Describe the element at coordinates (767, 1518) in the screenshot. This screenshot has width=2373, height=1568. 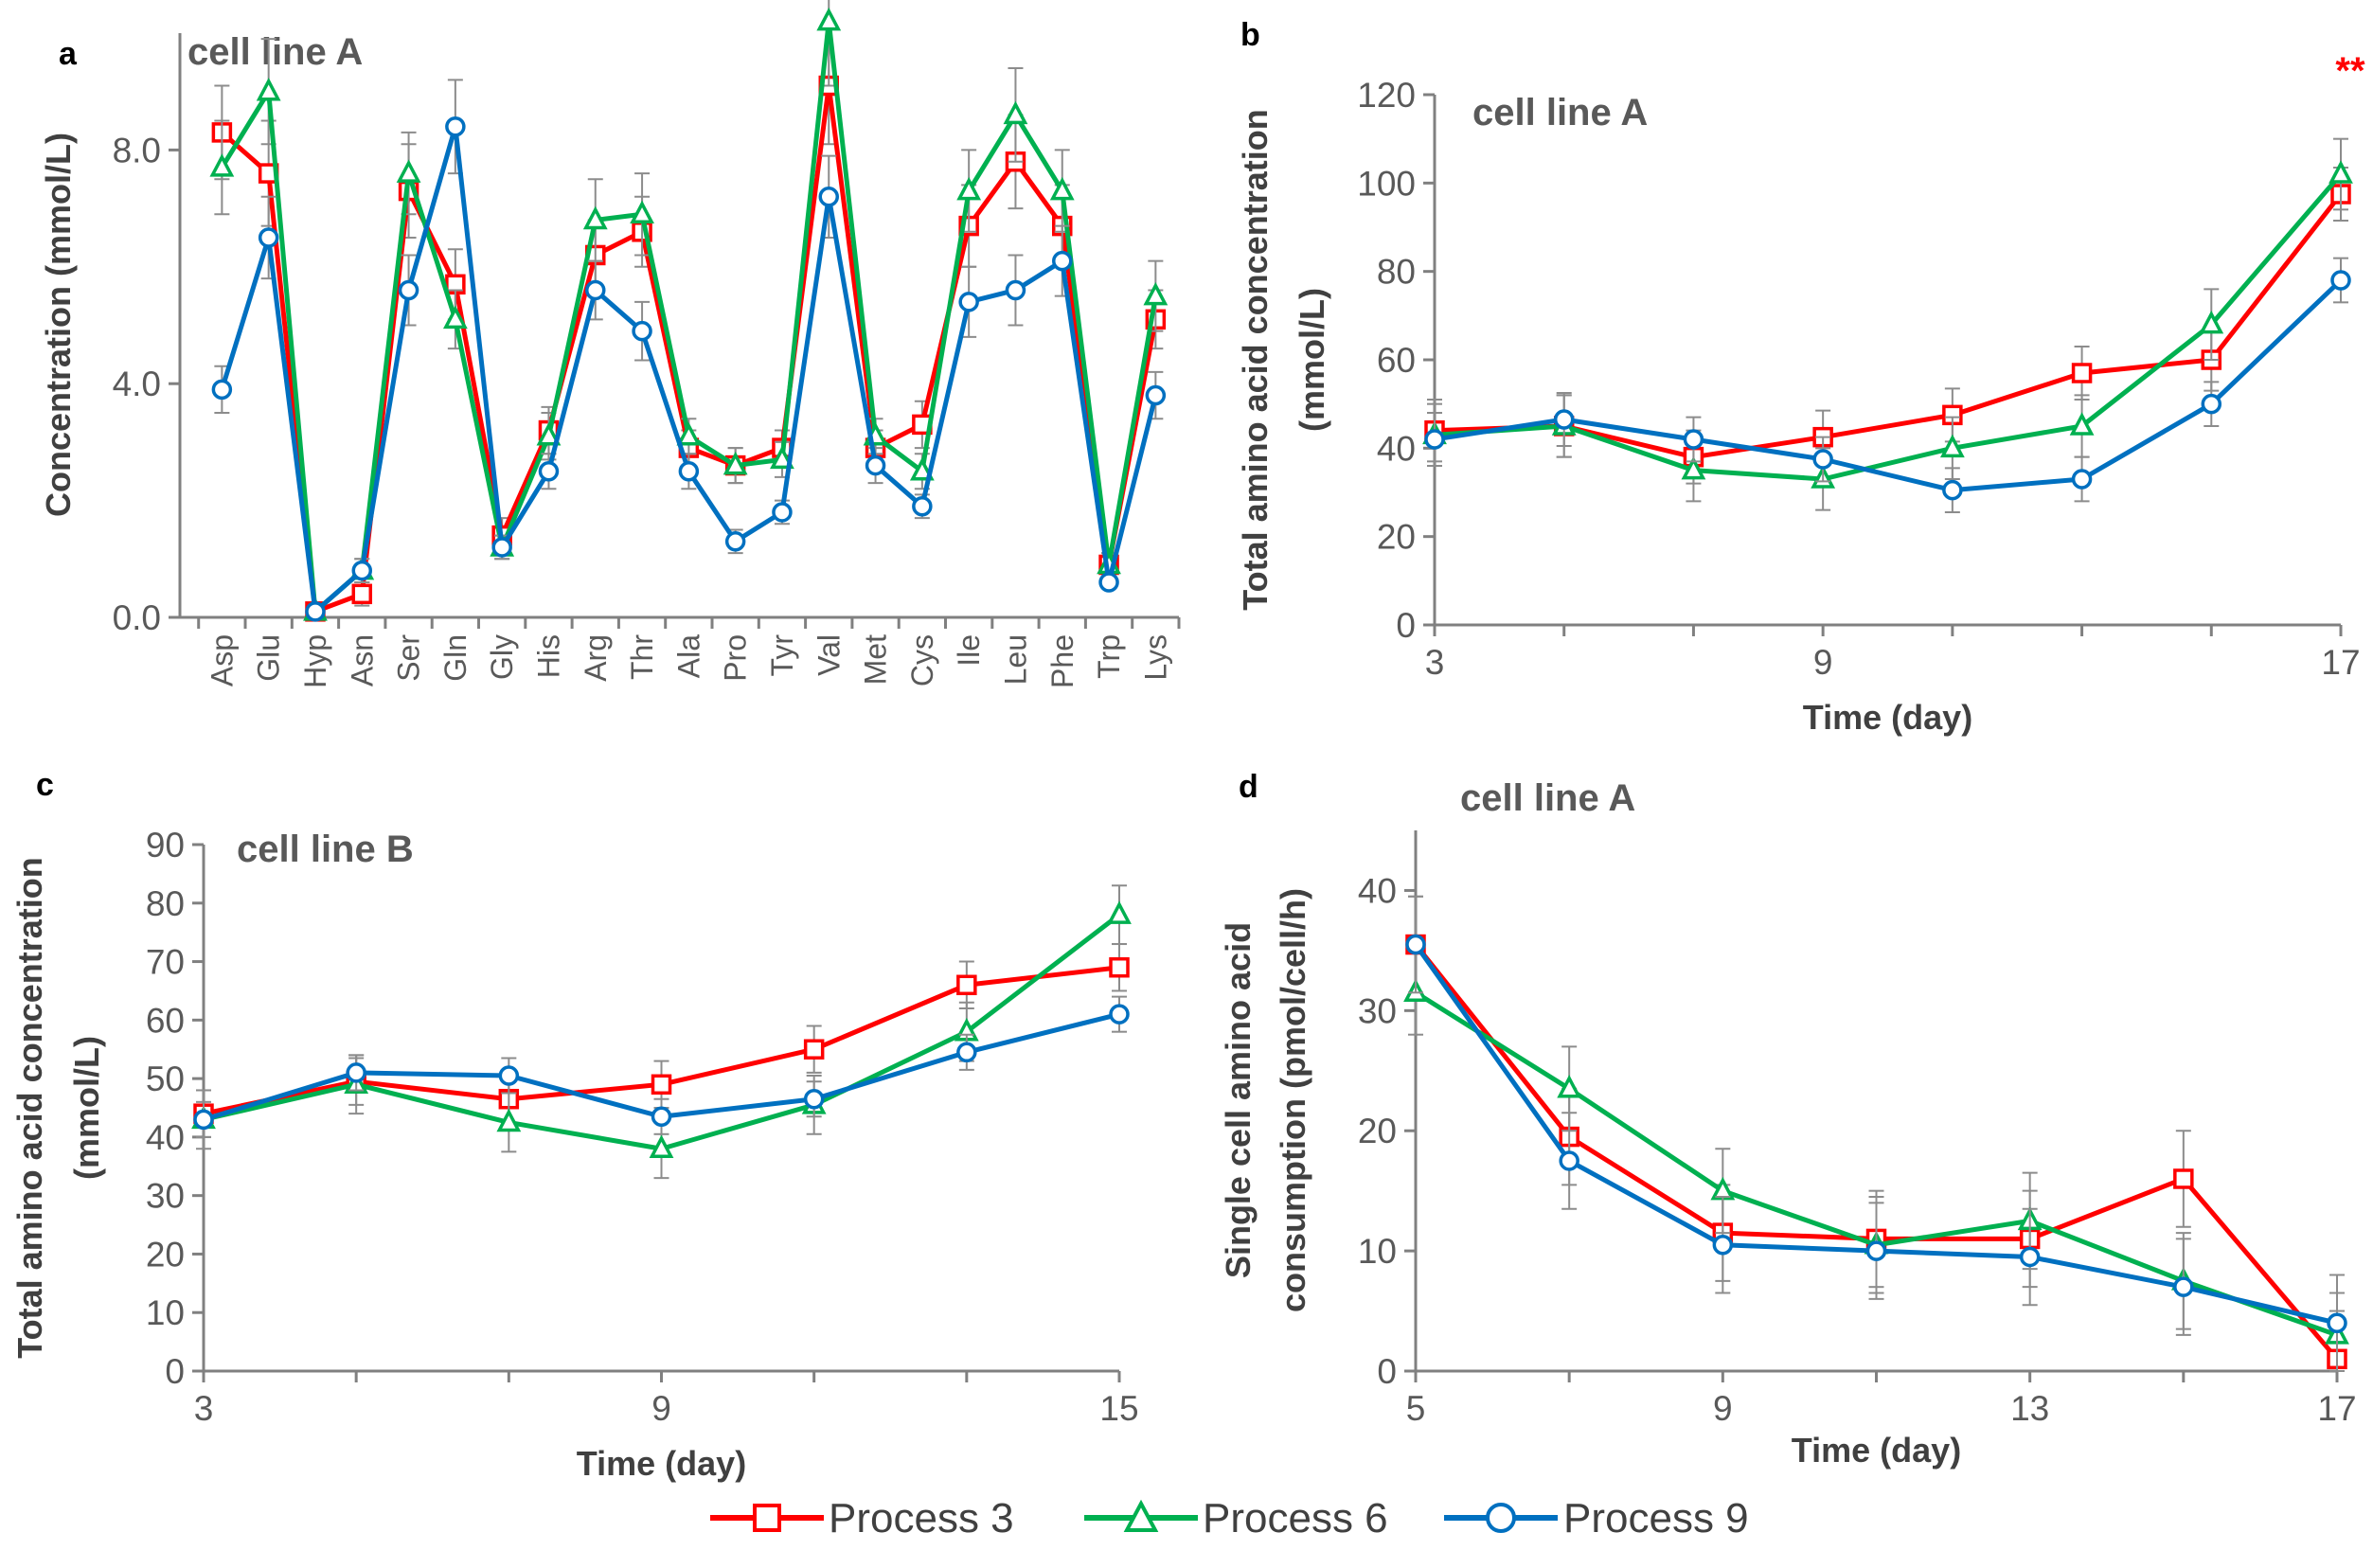
I see `legend-marker-square` at that location.